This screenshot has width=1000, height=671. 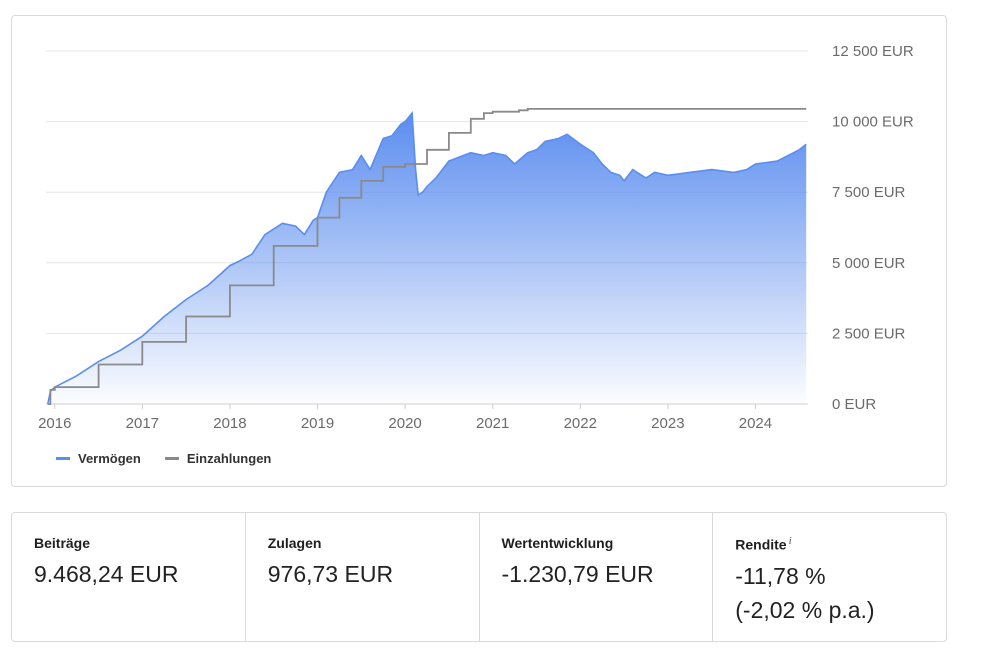 I want to click on chart-legend: Vermögen Einzahlungen, so click(x=163, y=458).